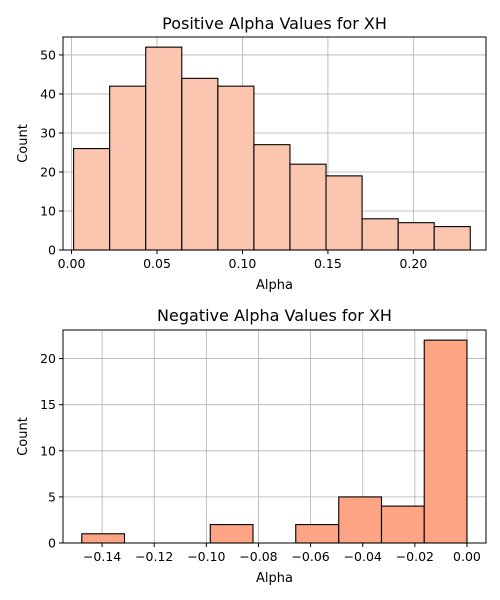  What do you see at coordinates (48, 132) in the screenshot?
I see `y-tick-label: 30` at bounding box center [48, 132].